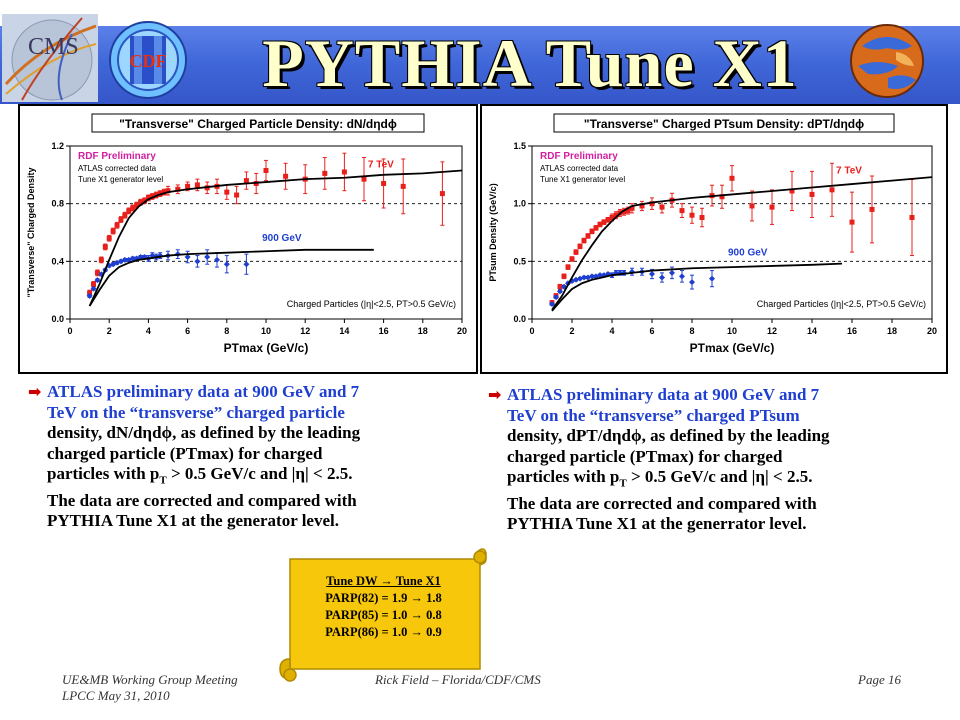 This screenshot has width=960, height=720. I want to click on bullet-right-line2: TeV on the “transverse” charged PTsum, so click(653, 415).